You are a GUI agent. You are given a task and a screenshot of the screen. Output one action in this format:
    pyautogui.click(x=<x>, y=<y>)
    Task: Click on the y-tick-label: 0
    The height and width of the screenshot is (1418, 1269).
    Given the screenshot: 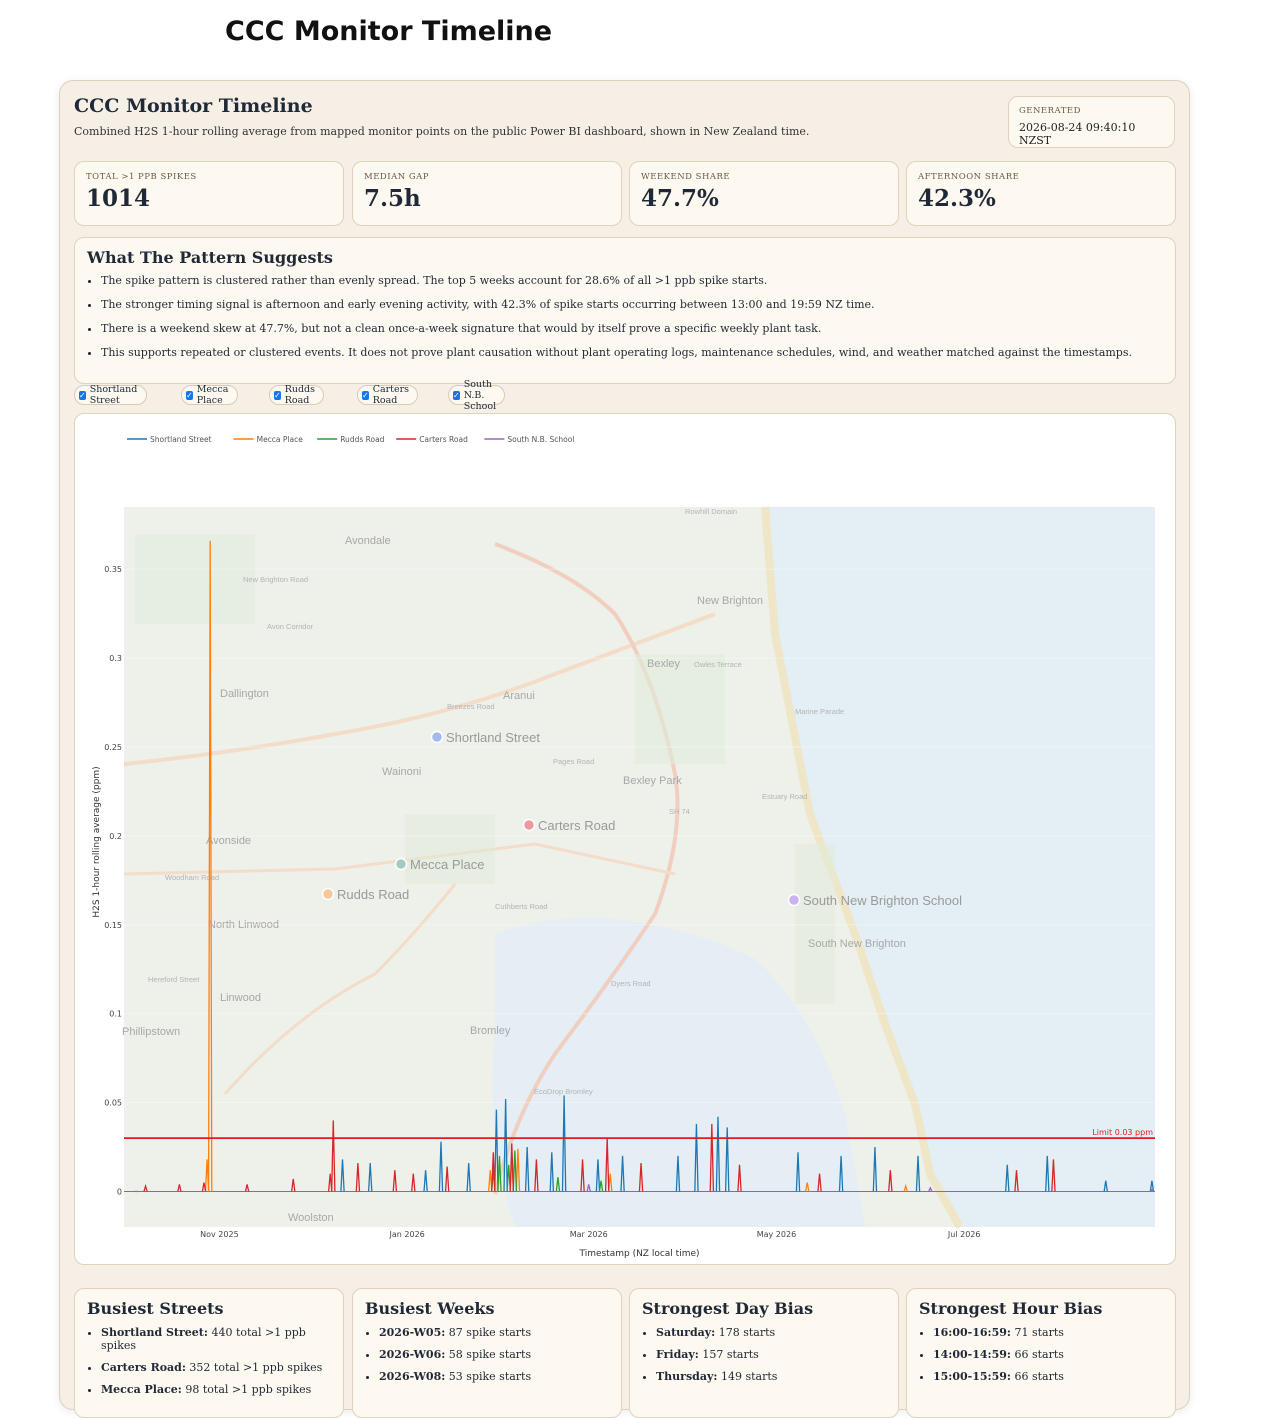 What is the action you would take?
    pyautogui.click(x=119, y=1191)
    